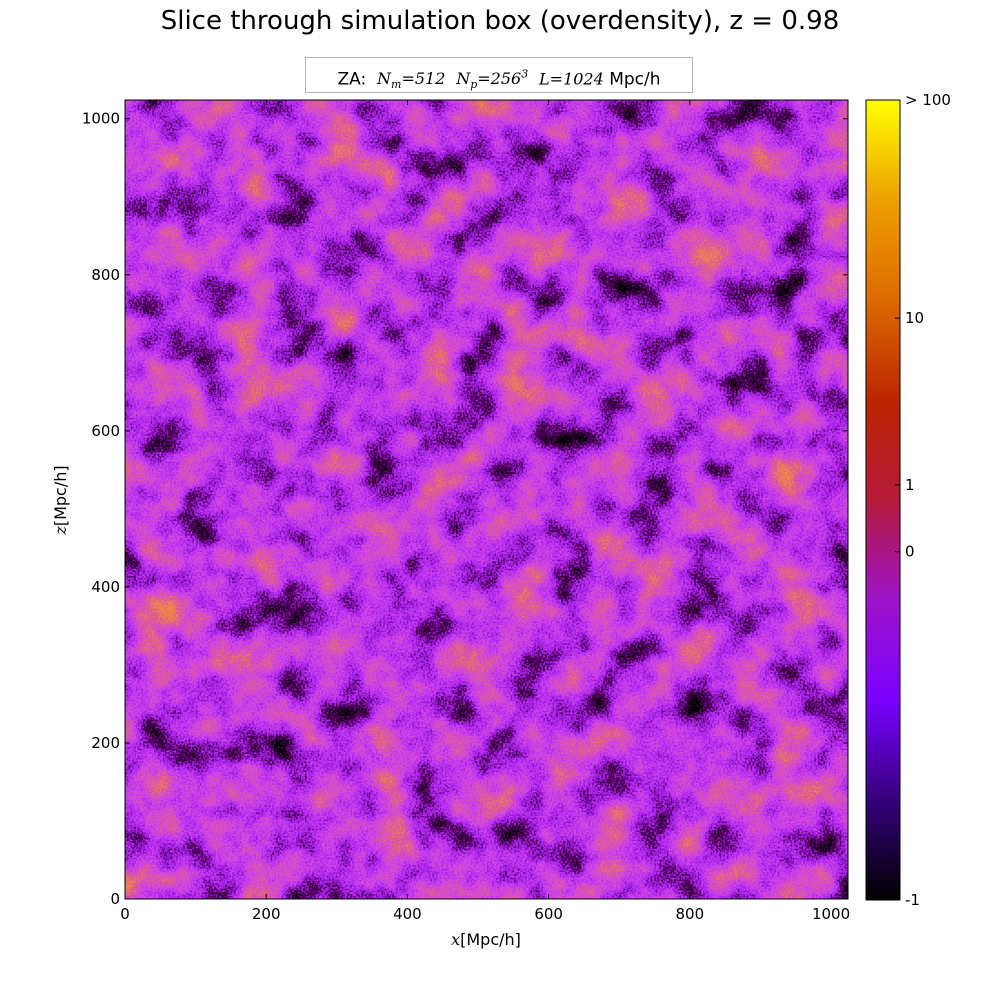  What do you see at coordinates (923, 500) in the screenshot?
I see `colorbar-ticks: -1 0 1 10 > 100` at bounding box center [923, 500].